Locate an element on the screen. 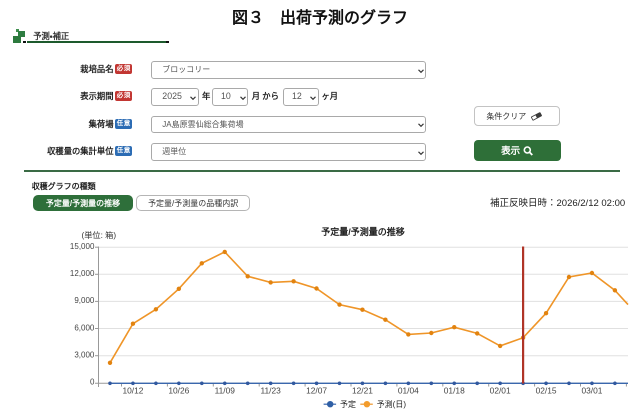  svg-text: 11/23 is located at coordinates (270, 391).